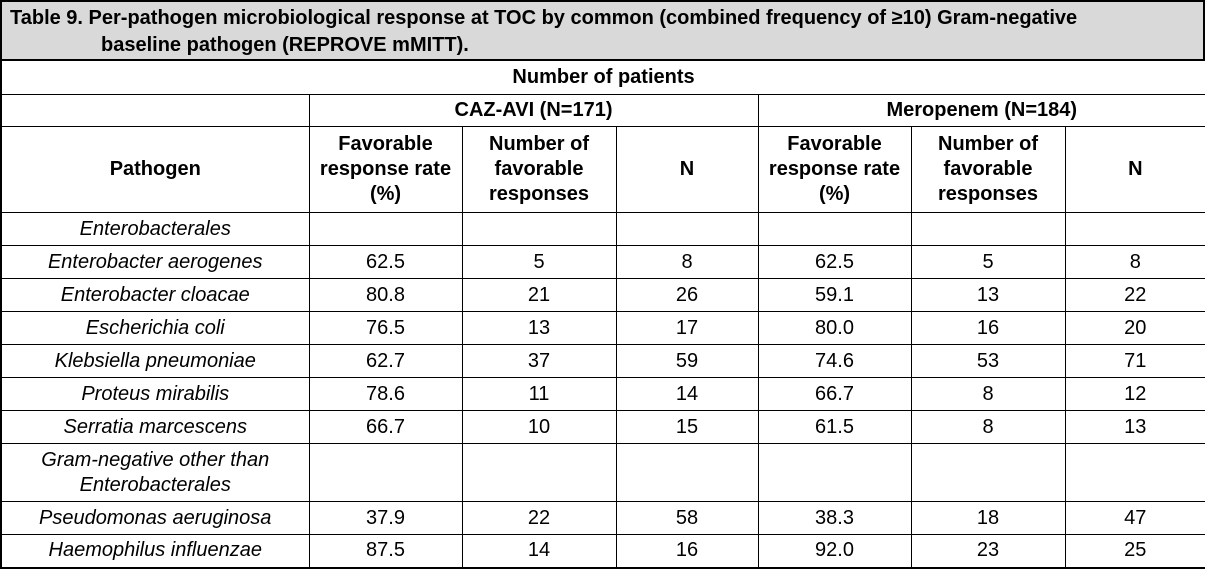  Describe the element at coordinates (155, 295) in the screenshot. I see `pathogen-cell: Enterobacter cloacae` at that location.